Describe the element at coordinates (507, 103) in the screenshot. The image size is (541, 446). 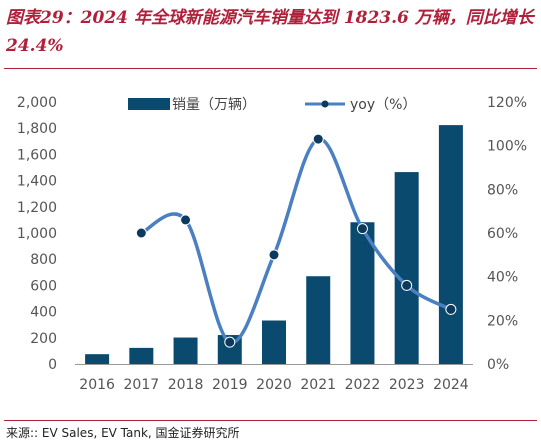
I see `right-tick-label: 120%` at that location.